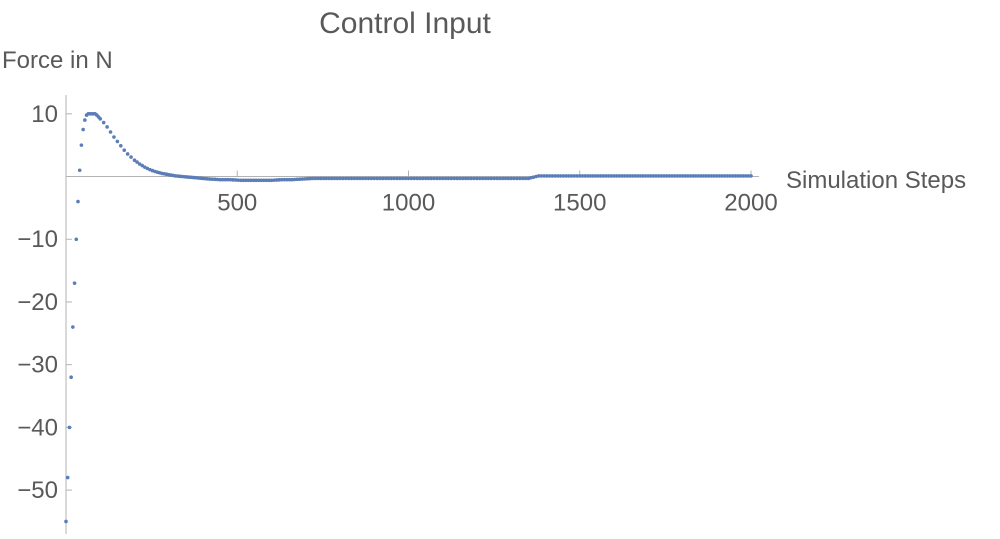 The image size is (1000, 539). What do you see at coordinates (579, 203) in the screenshot?
I see `x-tick-label: 1500` at bounding box center [579, 203].